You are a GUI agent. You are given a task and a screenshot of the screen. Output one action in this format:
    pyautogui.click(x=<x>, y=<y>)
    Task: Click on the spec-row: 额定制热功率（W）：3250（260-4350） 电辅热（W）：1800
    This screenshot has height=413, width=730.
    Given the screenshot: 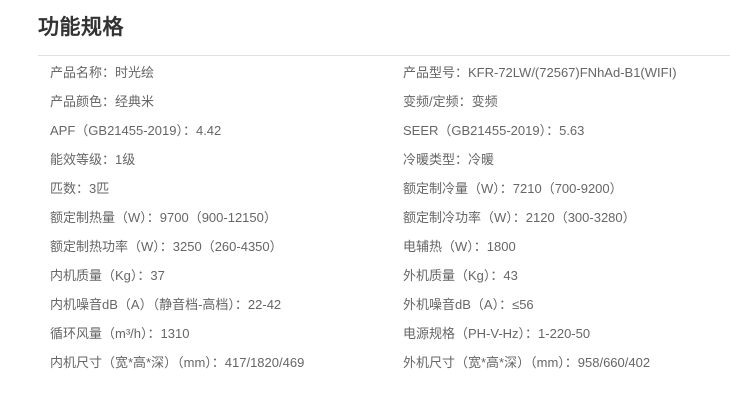 What is the action you would take?
    pyautogui.click(x=384, y=246)
    